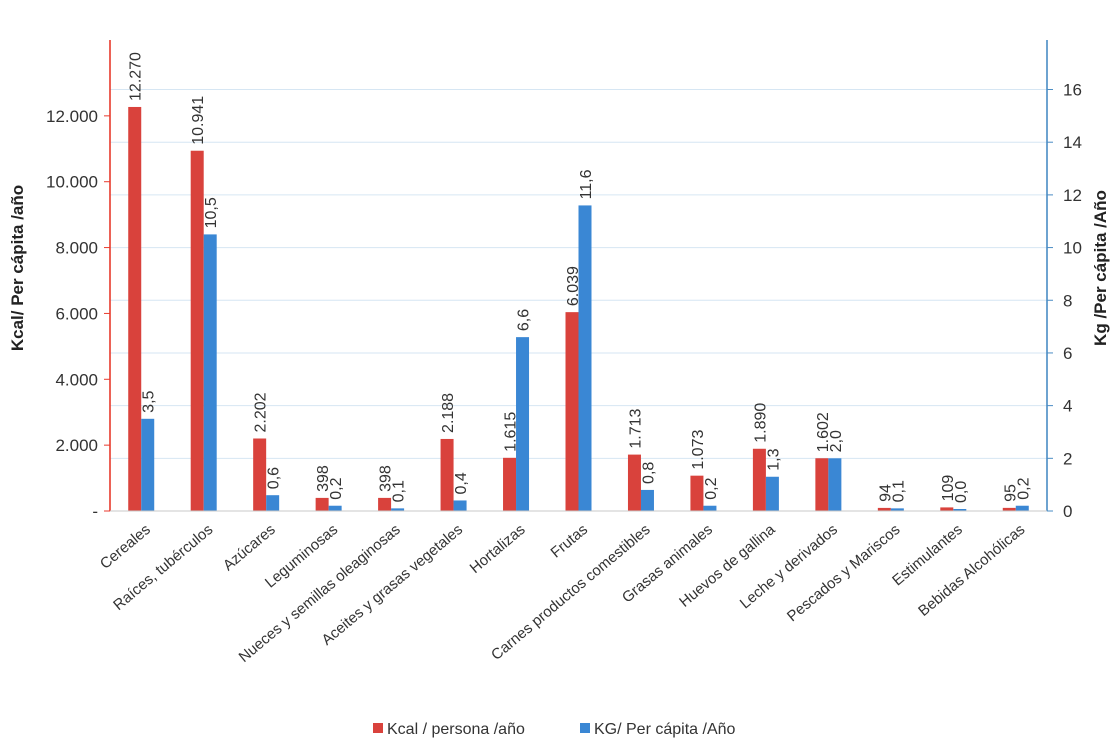 This screenshot has height=741, width=1115. I want to click on data-label-kcal: 1.615, so click(511, 432).